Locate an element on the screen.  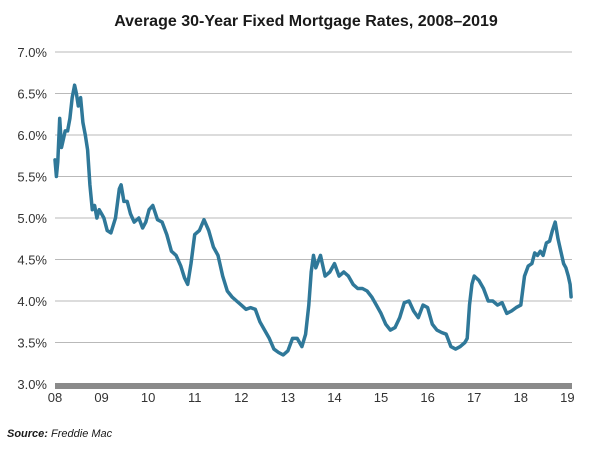
y-tick-label: 3.0% is located at coordinates (32, 384).